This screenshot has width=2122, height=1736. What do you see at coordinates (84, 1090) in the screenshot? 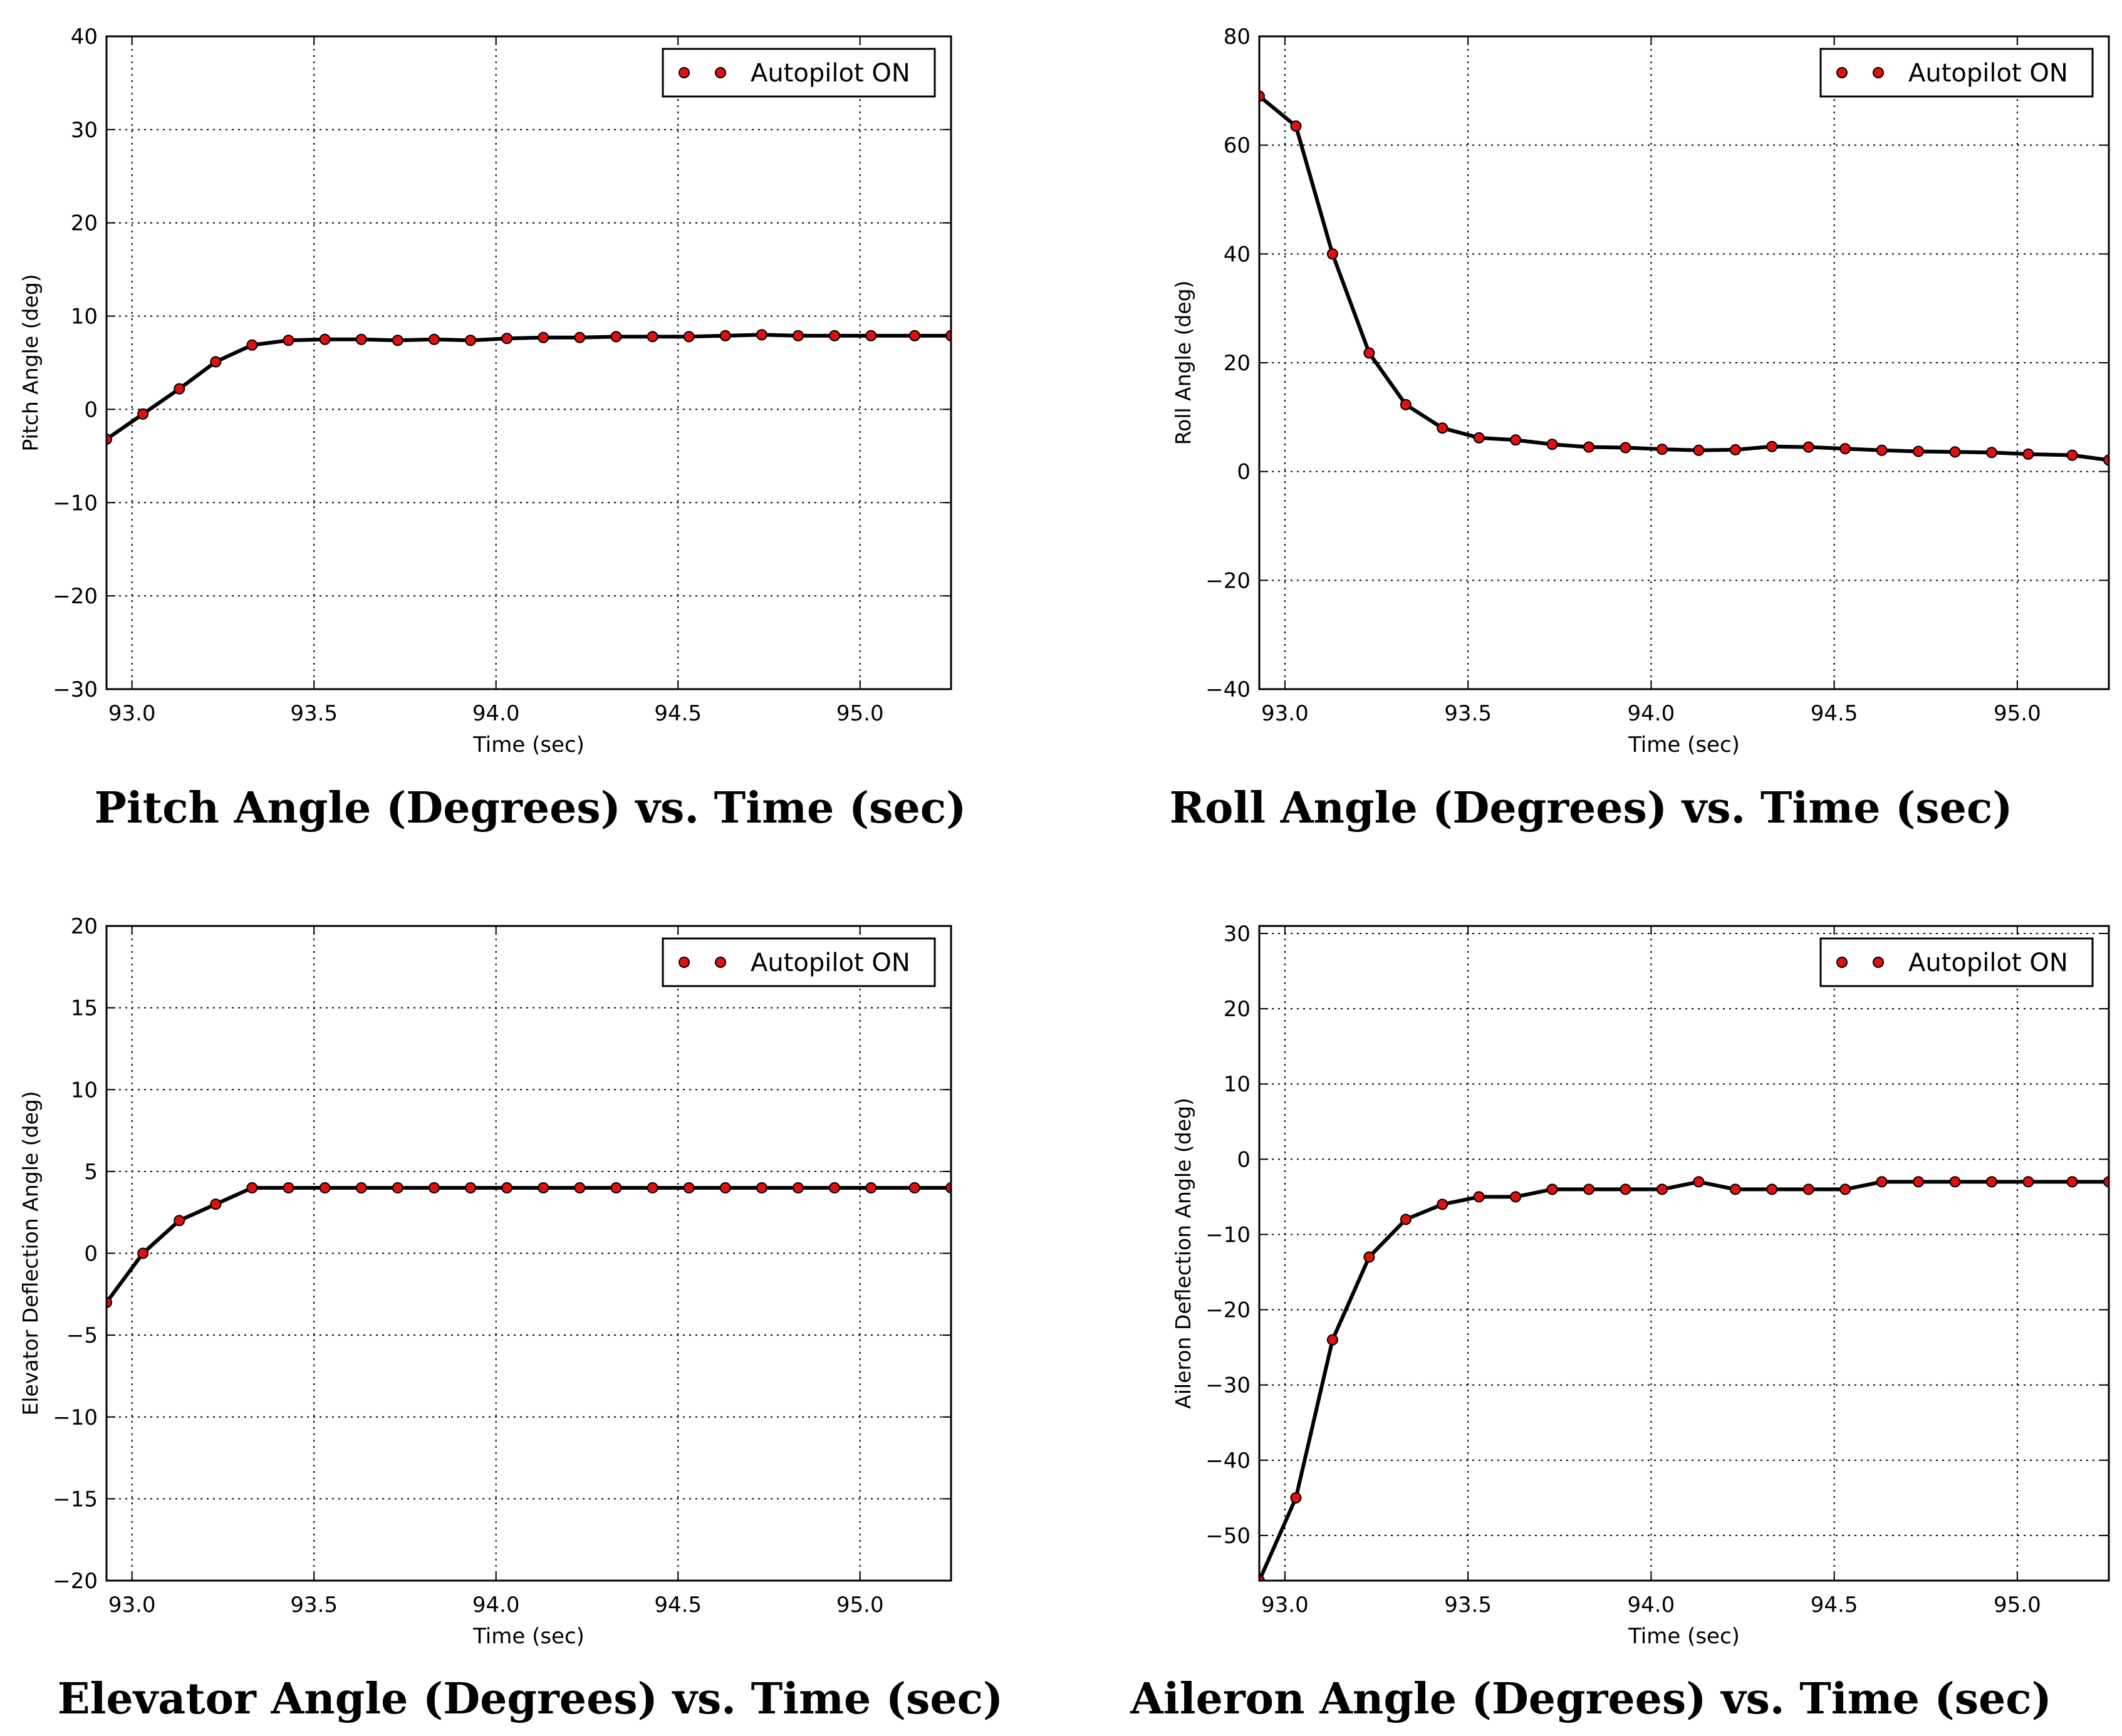
I see `elevator-ytick-label: 10` at bounding box center [84, 1090].